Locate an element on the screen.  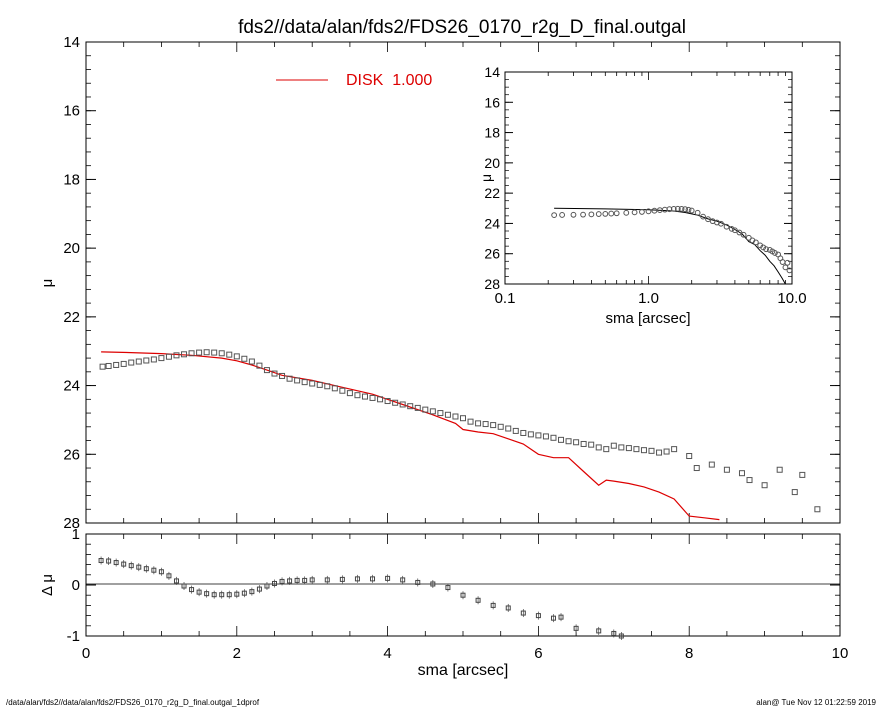
main-y-axis-label: μ is located at coordinates (47, 283).